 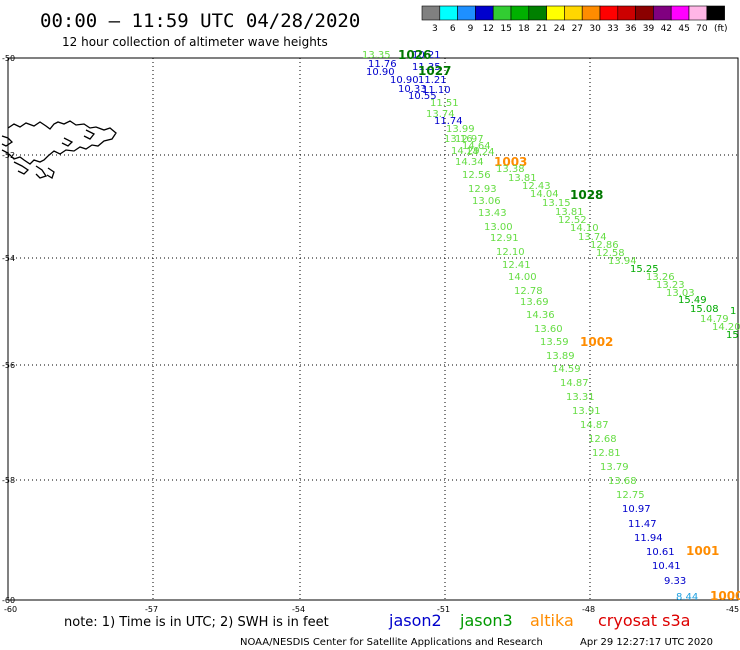 I want to click on pressure-label: 1000, so click(x=725, y=596).